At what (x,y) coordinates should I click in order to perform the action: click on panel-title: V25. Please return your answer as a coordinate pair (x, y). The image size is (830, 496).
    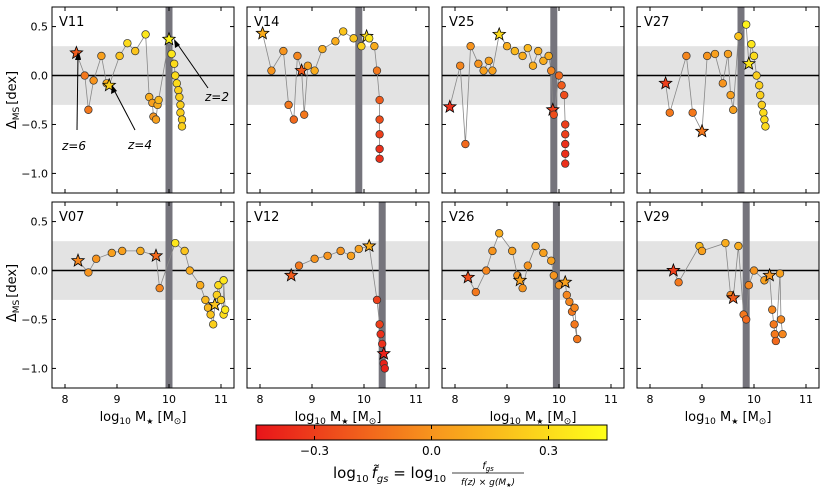
    Looking at the image, I should click on (461, 22).